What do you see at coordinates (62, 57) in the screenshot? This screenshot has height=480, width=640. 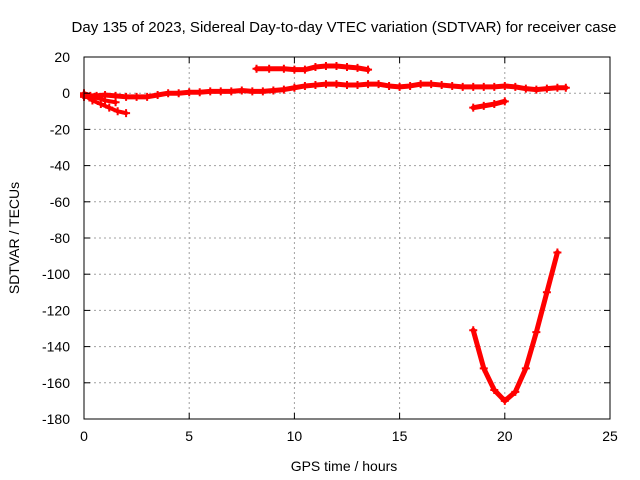 I see `y-tick-label: 20` at bounding box center [62, 57].